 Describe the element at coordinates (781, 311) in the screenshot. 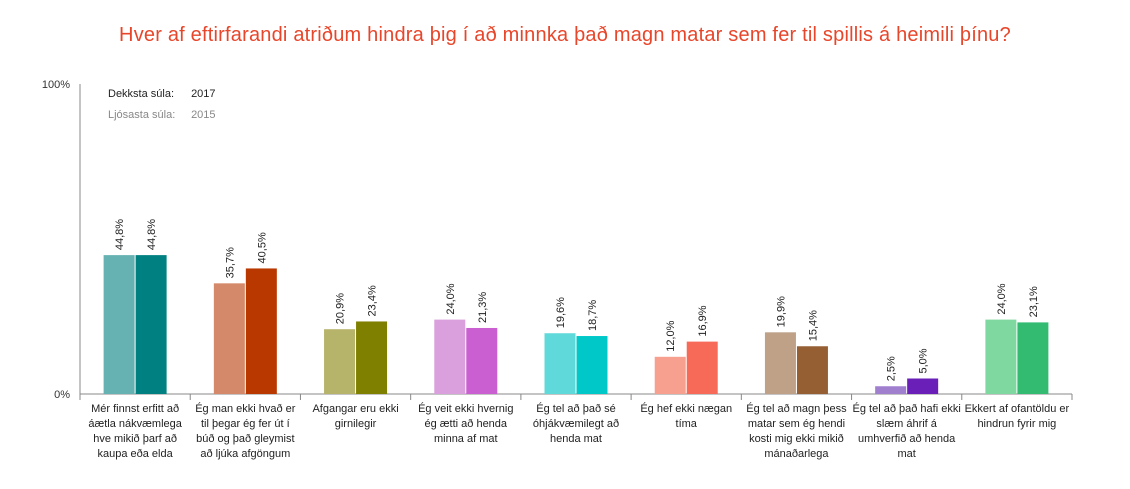

I see `data-label: 19,9%` at that location.